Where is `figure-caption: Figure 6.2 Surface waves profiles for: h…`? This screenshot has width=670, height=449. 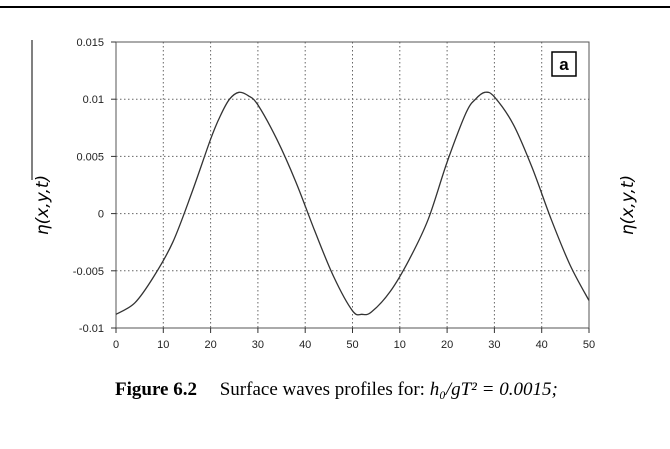
figure-caption: Figure 6.2 Surface waves profiles for: h… is located at coordinates (336, 390).